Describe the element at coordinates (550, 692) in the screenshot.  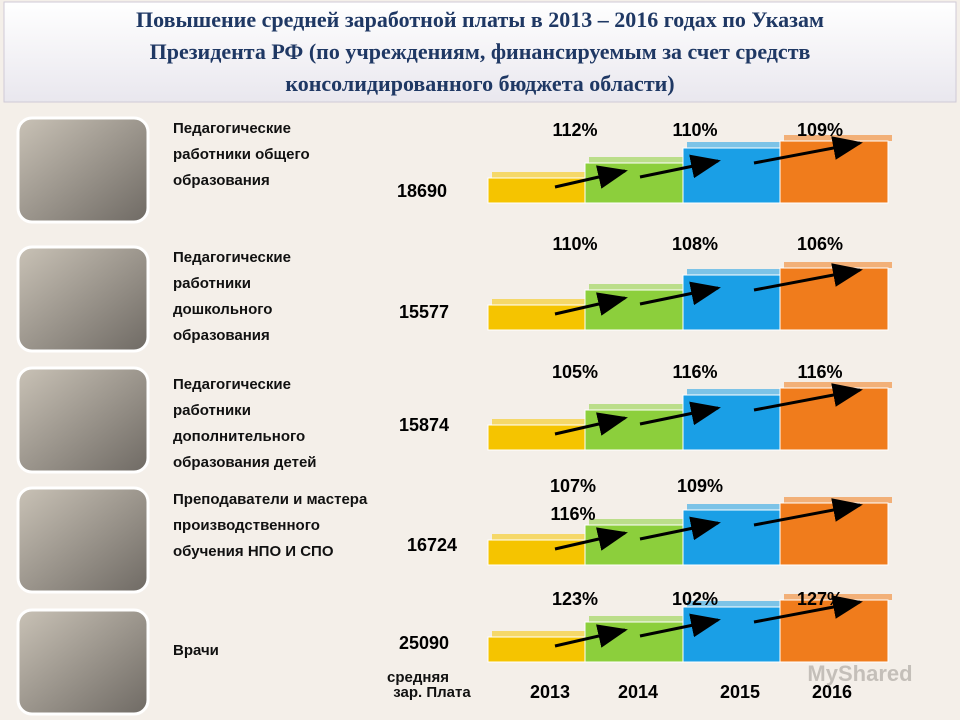
I see `year: 2013` at that location.